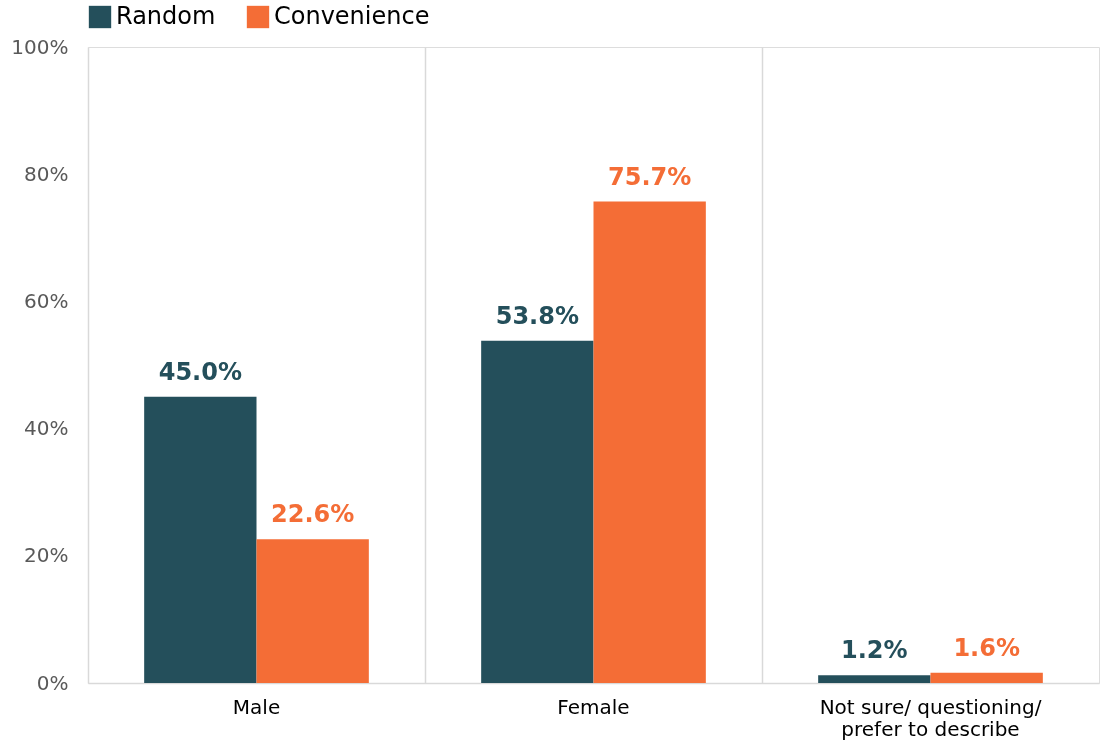 This screenshot has width=1109, height=749. Describe the element at coordinates (200, 371) in the screenshot. I see `data-label: 45.0%` at that location.